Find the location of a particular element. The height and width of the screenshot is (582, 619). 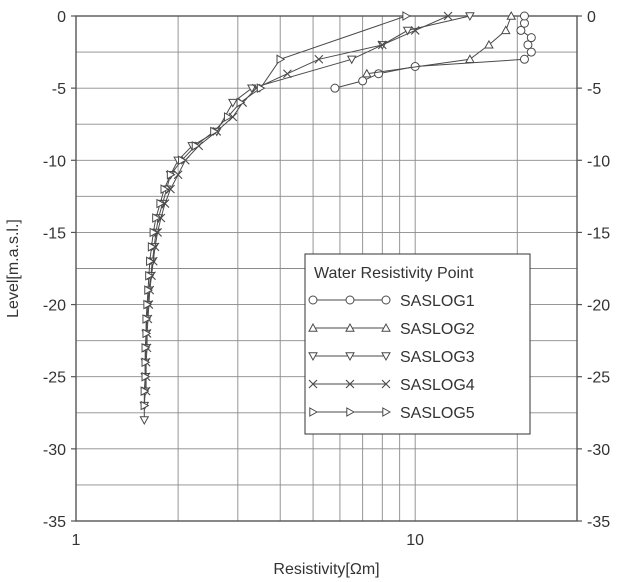

legend-entry-saslog2: SASLOG2 is located at coordinates (391, 329).